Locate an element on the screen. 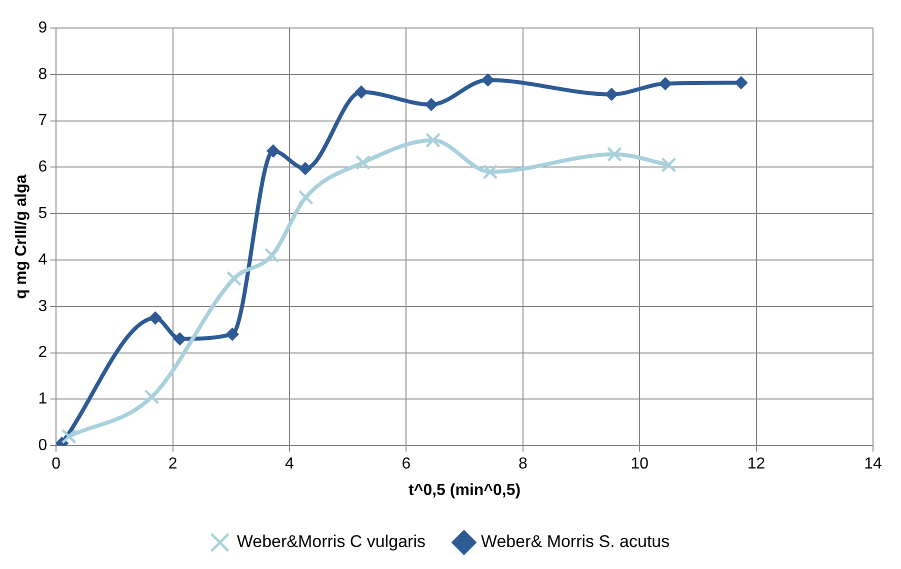 The image size is (901, 569). y-tick-label: 1 is located at coordinates (43, 399).